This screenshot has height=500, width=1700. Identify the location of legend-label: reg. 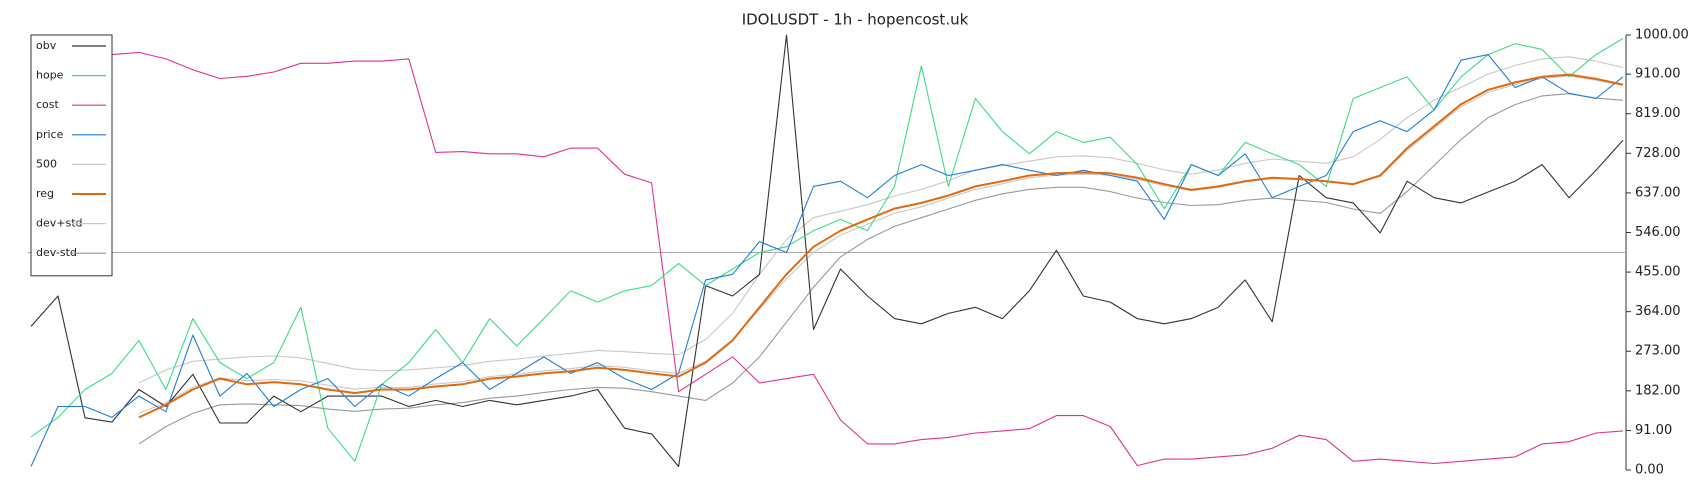
(45, 193).